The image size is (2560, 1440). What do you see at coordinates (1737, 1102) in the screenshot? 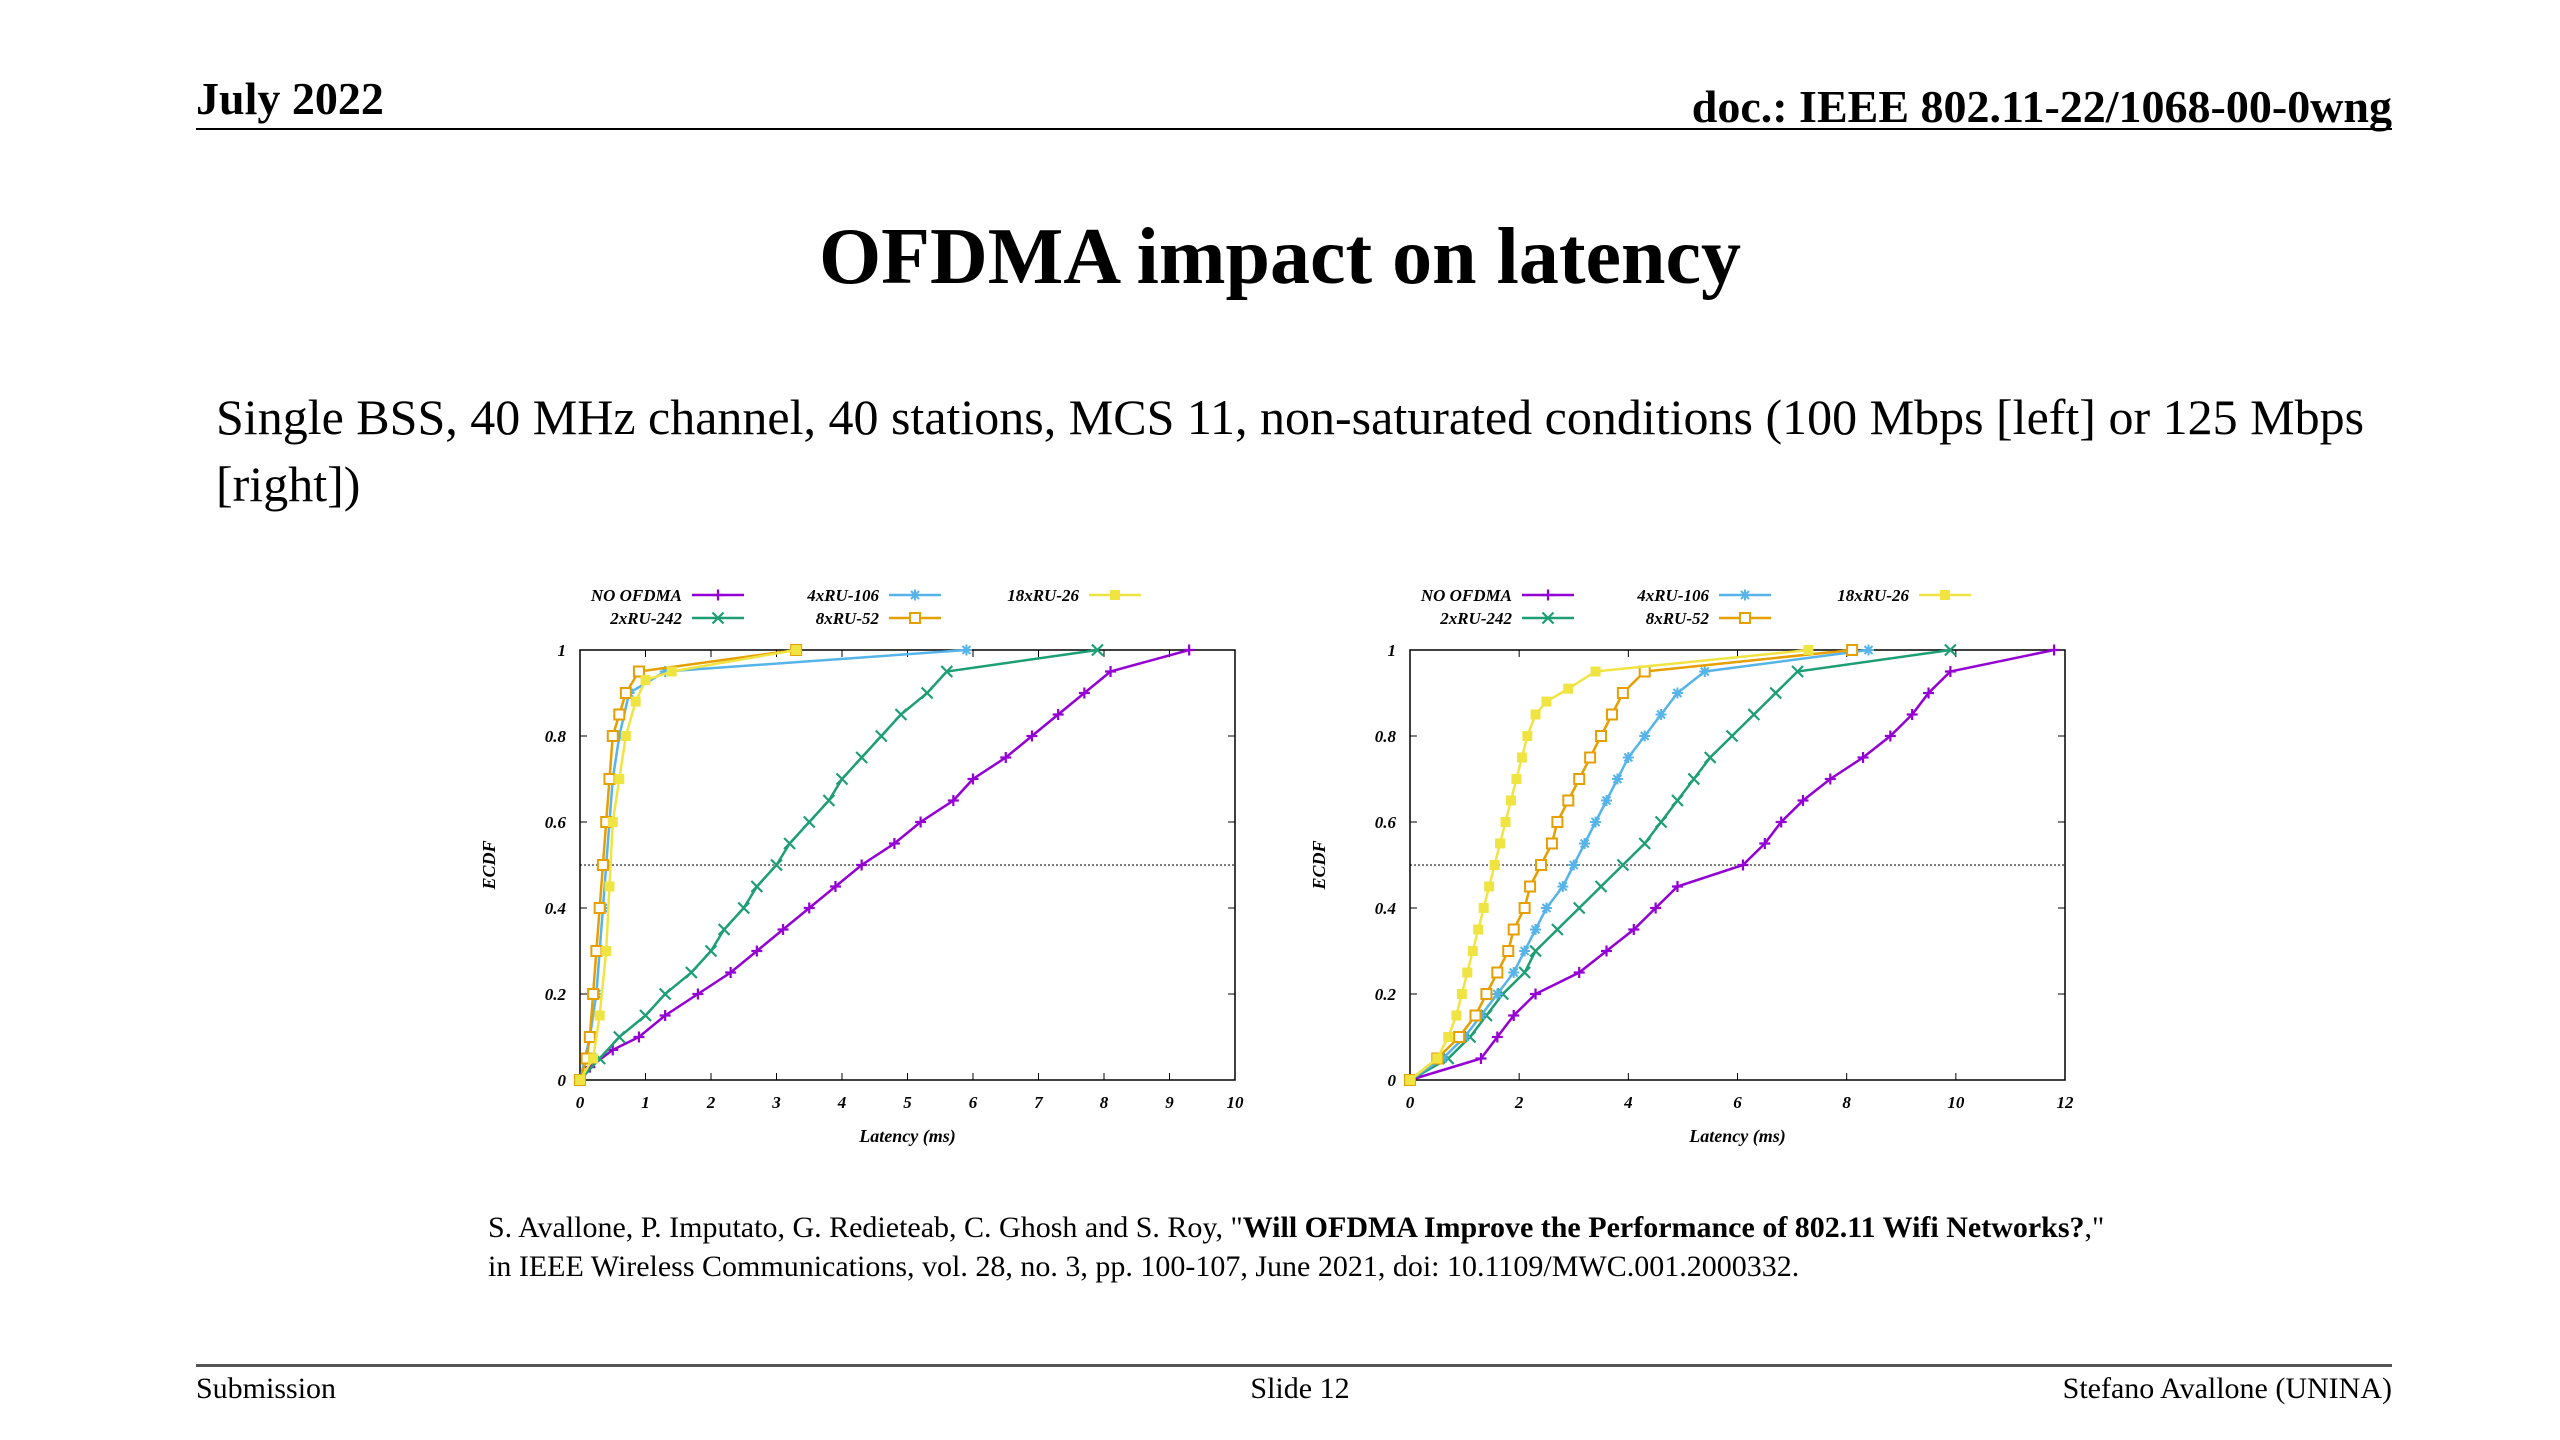
I see `x-tick-label: 6` at bounding box center [1737, 1102].